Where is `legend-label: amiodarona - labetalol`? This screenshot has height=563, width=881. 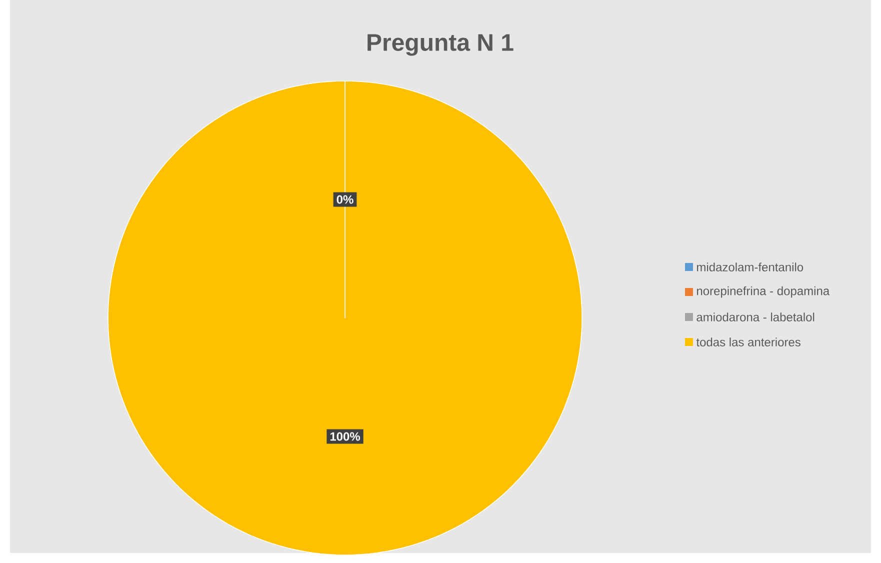
legend-label: amiodarona - labetalol is located at coordinates (755, 317).